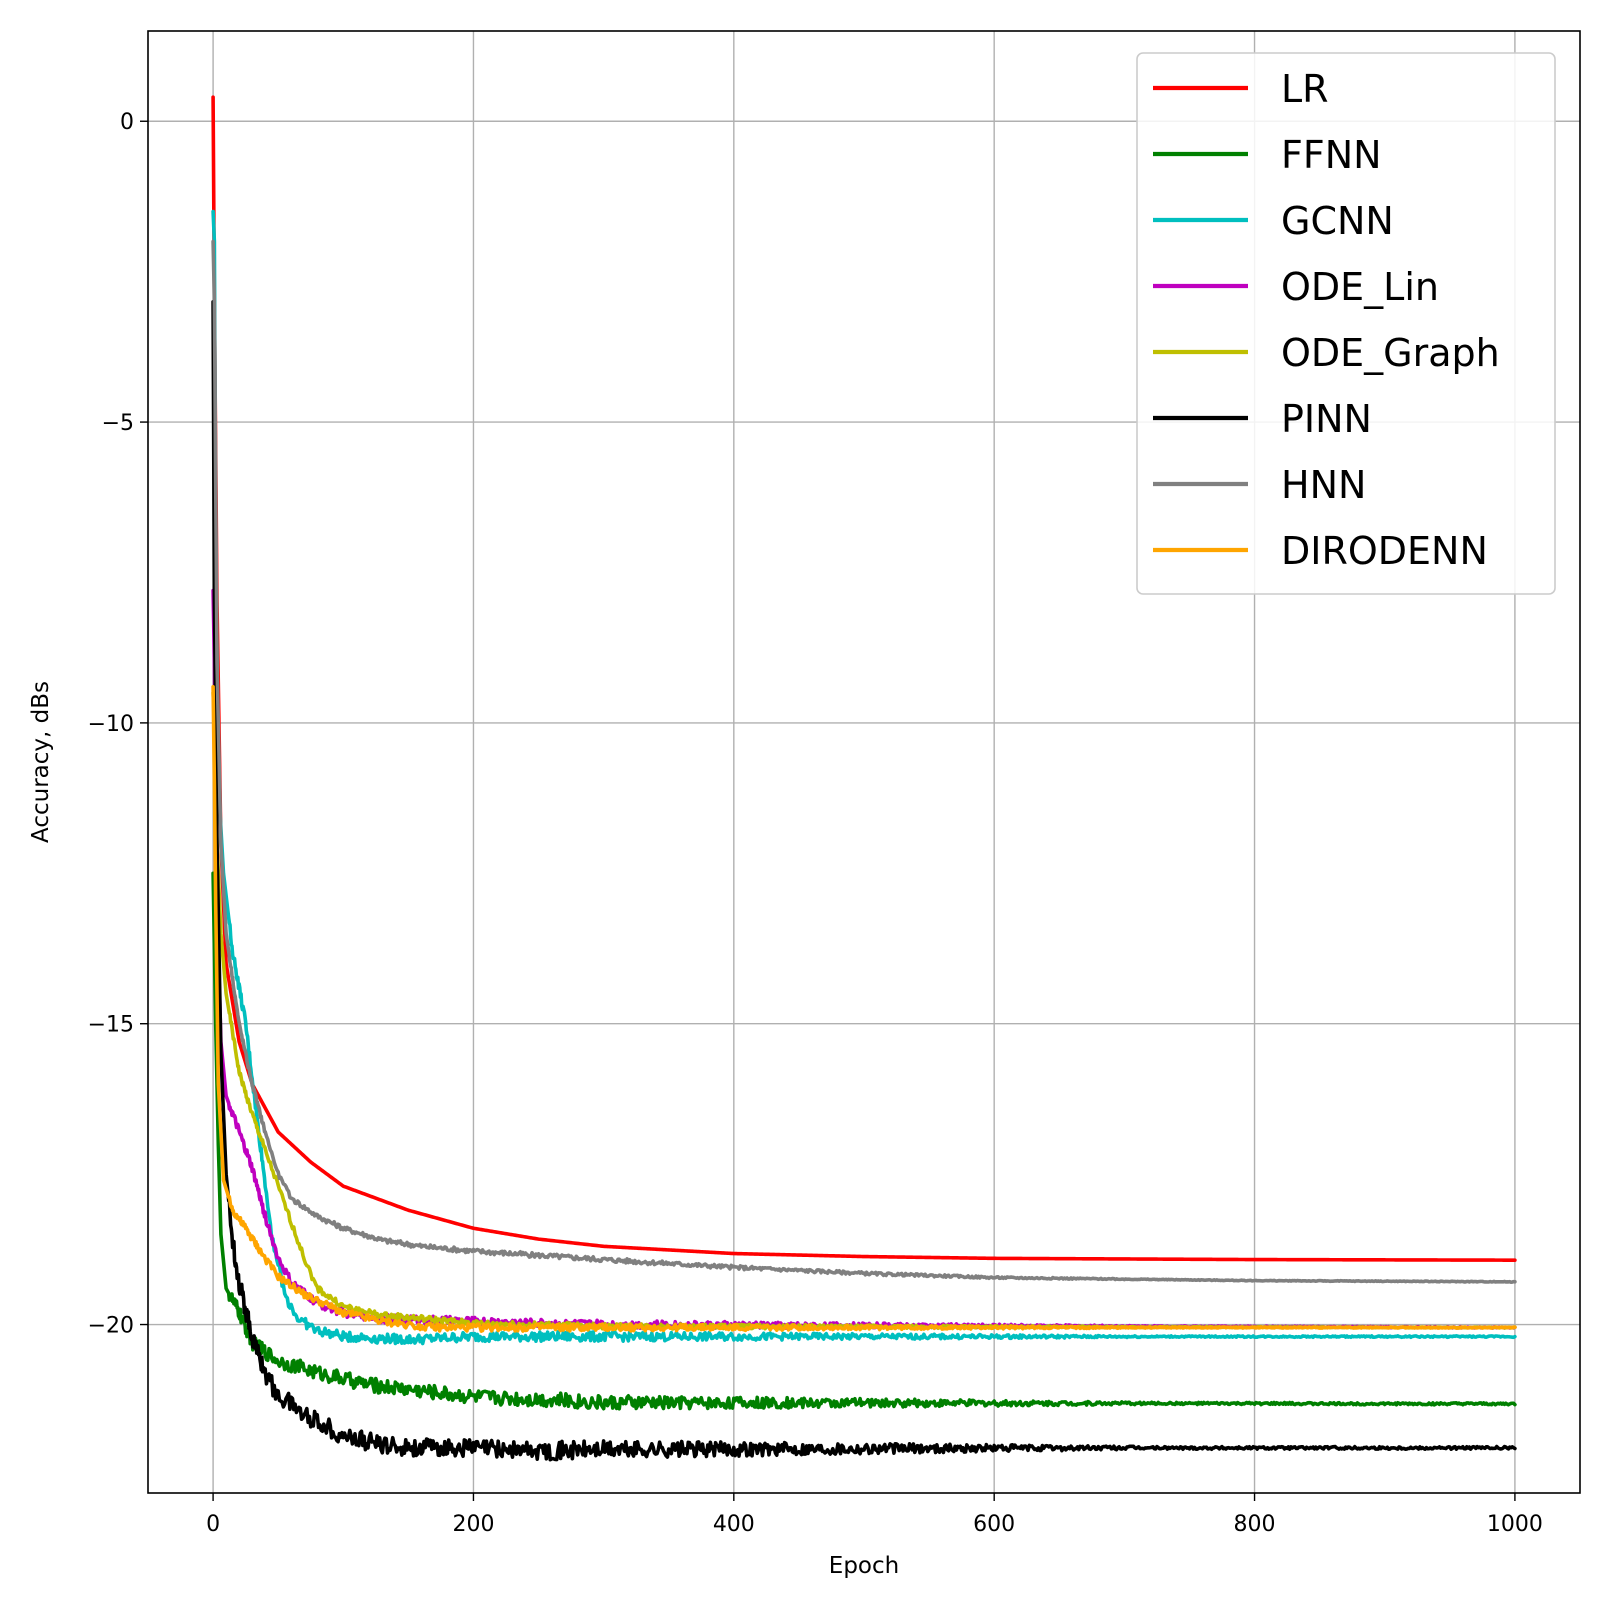 This screenshot has width=1600, height=1600. Describe the element at coordinates (994, 1524) in the screenshot. I see `x-tick-label: 600` at that location.